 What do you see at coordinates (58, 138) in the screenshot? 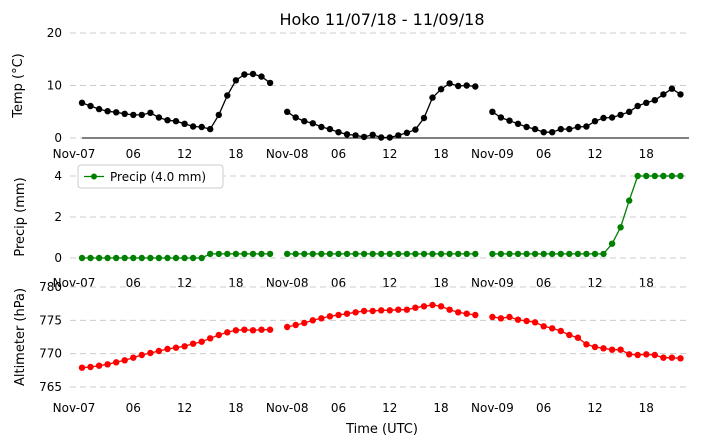
I see `y-tick-label: 0` at bounding box center [58, 138].